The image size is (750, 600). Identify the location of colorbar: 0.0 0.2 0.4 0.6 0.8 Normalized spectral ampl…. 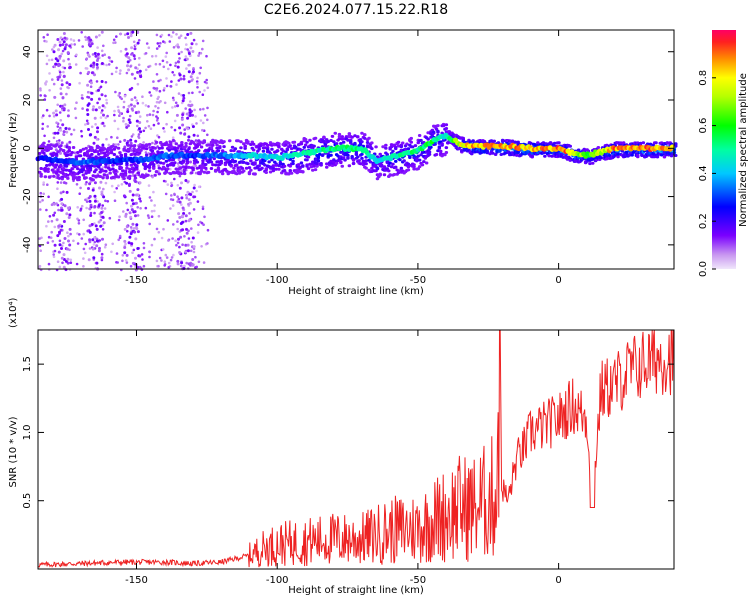
(723, 153).